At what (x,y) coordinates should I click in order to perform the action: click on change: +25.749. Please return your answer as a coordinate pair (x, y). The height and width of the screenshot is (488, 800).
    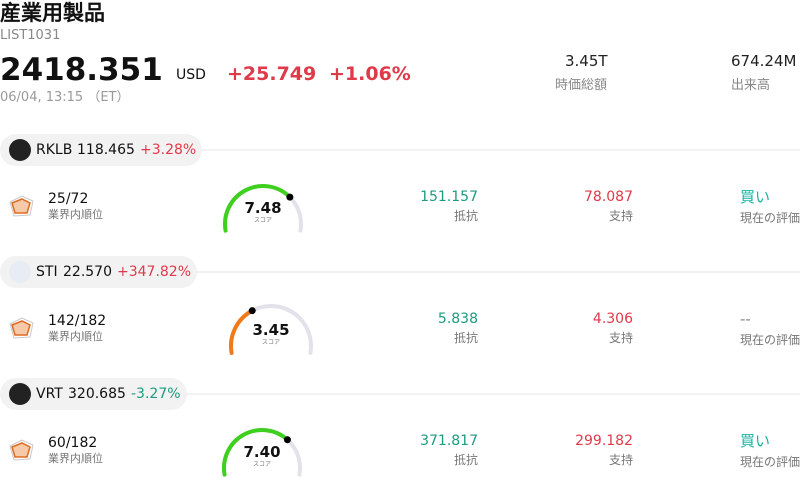
    Looking at the image, I should click on (272, 74).